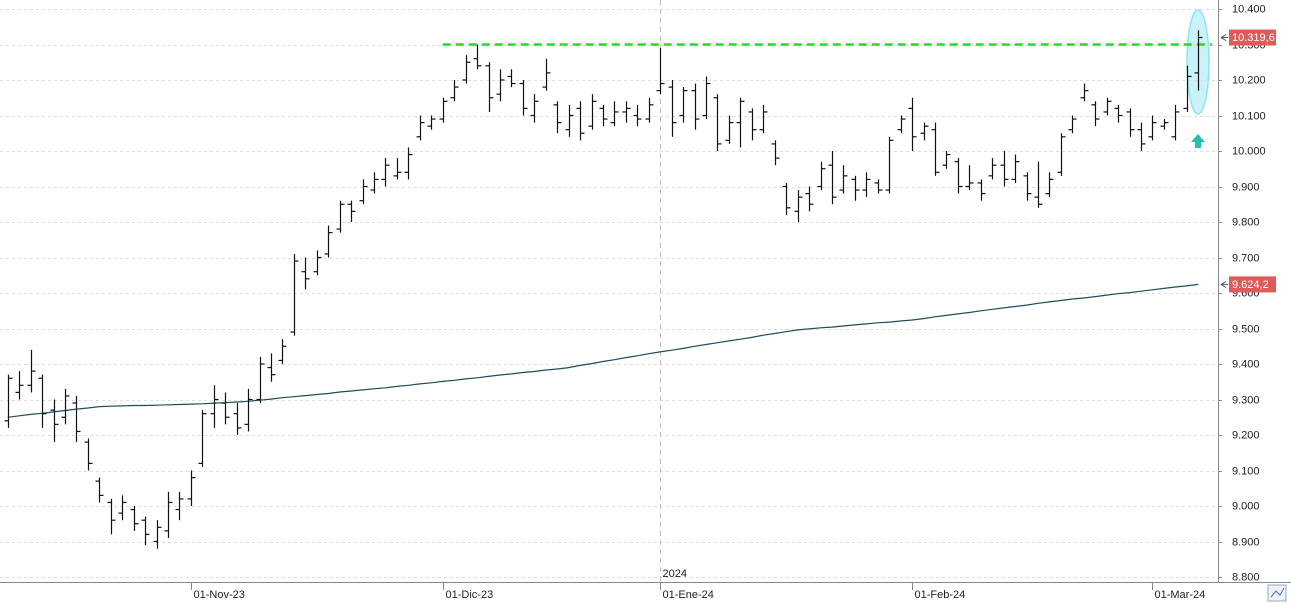 Image resolution: width=1291 pixels, height=604 pixels. I want to click on y-tick-label: 9.000, so click(1246, 506).